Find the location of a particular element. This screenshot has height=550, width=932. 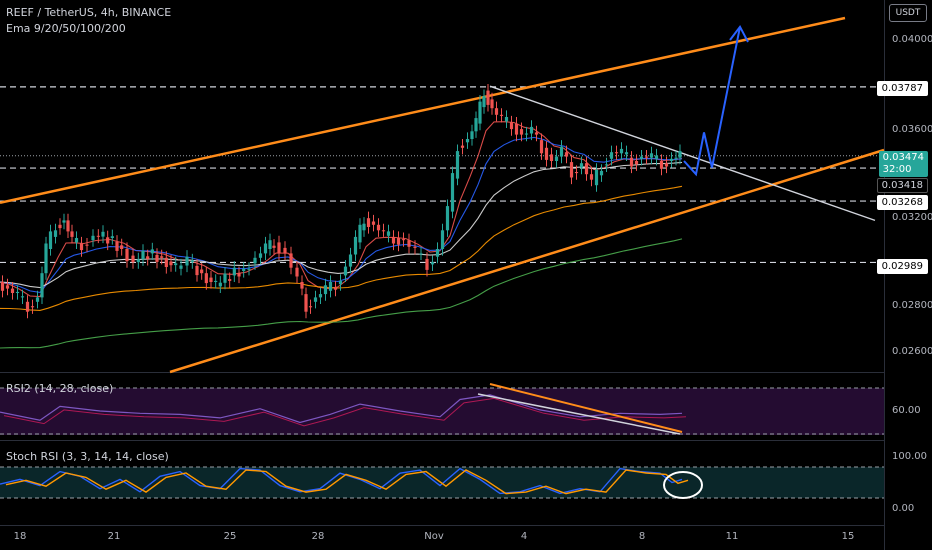

stoch-tick-100: 100.00 is located at coordinates (909, 456).